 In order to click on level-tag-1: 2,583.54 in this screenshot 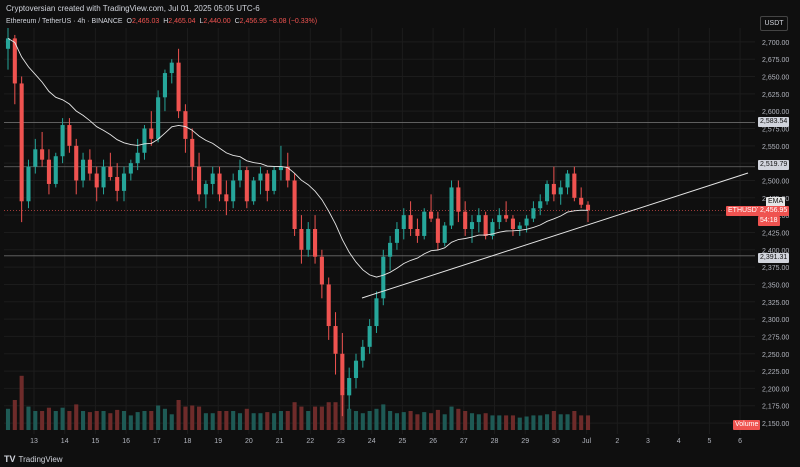, I will do `click(774, 122)`.